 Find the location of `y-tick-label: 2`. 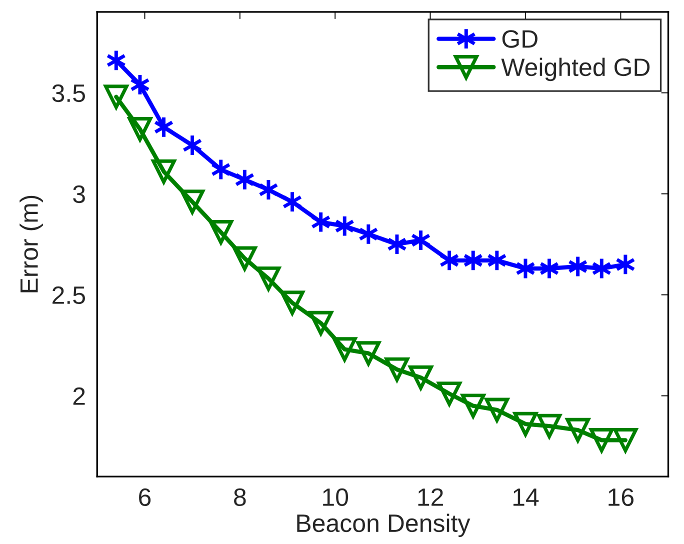

y-tick-label: 2 is located at coordinates (79, 396).